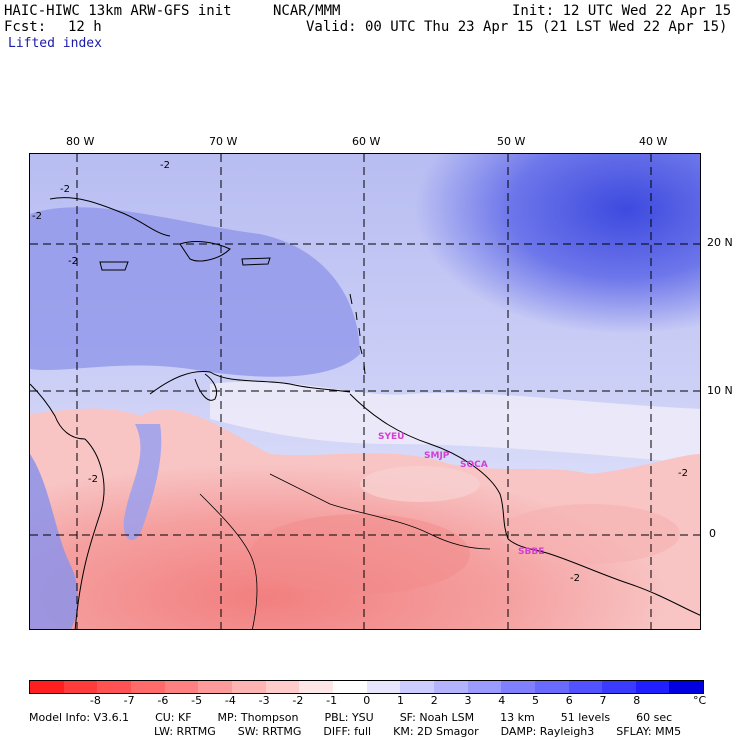 The image size is (740, 740). I want to click on colorbar-tick-label: 2, so click(434, 700).